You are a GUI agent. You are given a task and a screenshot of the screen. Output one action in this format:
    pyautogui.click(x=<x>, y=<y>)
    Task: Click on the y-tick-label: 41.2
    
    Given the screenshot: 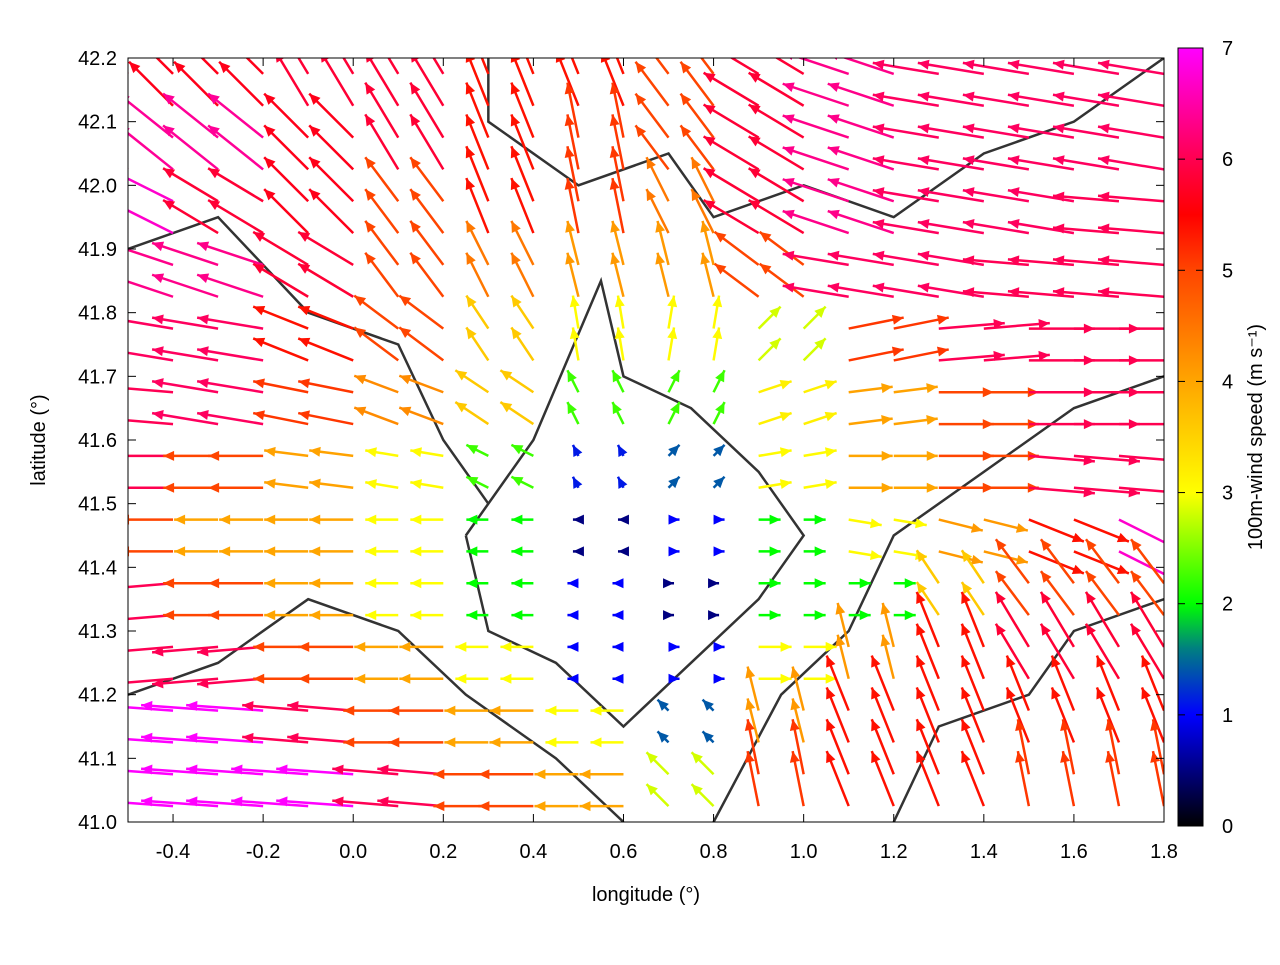 What is the action you would take?
    pyautogui.click(x=97, y=696)
    